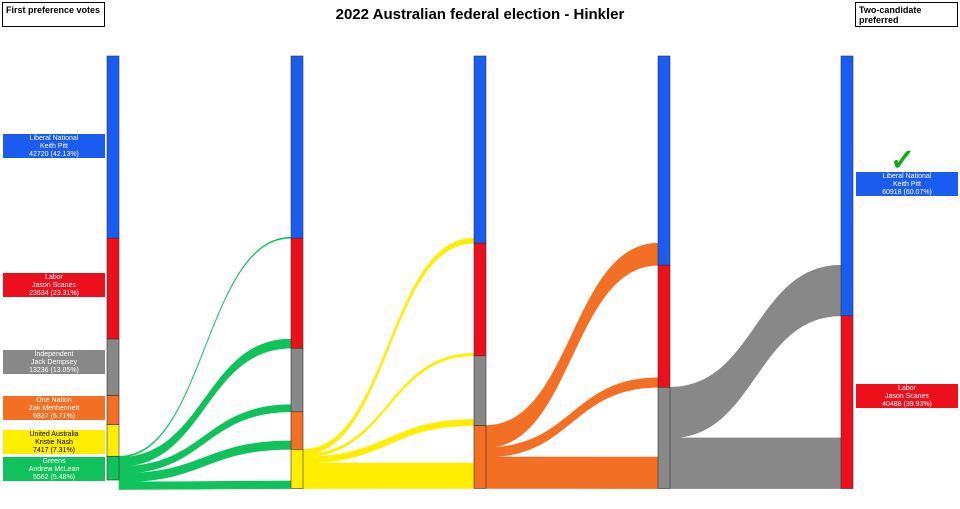 The image size is (960, 509). Describe the element at coordinates (54, 154) in the screenshot. I see `label-votes: 42720 (42.13%)` at that location.